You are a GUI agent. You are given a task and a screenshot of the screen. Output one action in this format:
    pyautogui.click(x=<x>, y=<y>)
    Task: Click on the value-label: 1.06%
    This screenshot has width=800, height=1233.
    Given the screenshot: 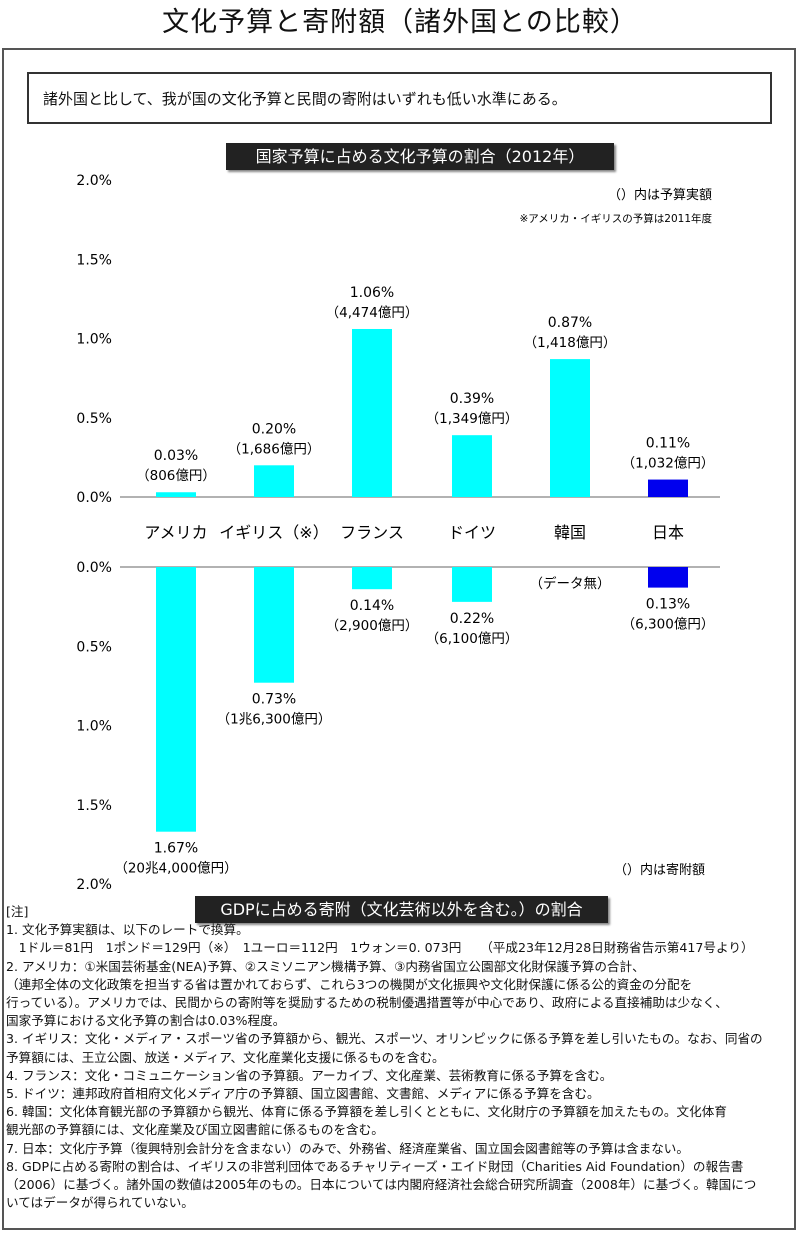 What is the action you would take?
    pyautogui.click(x=372, y=293)
    